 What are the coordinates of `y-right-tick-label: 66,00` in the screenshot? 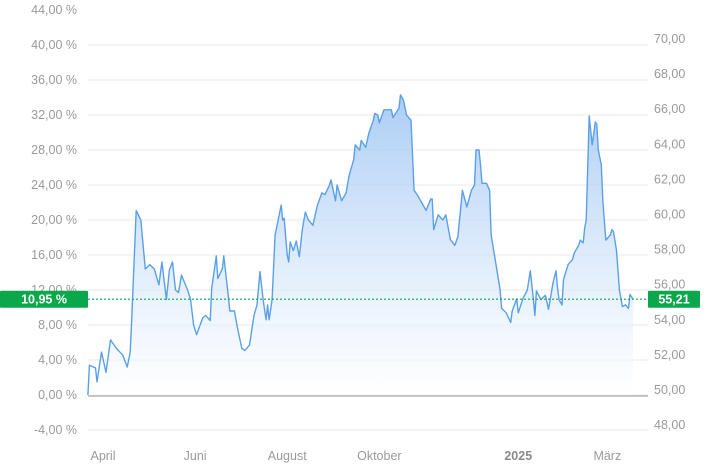 It's located at (669, 109).